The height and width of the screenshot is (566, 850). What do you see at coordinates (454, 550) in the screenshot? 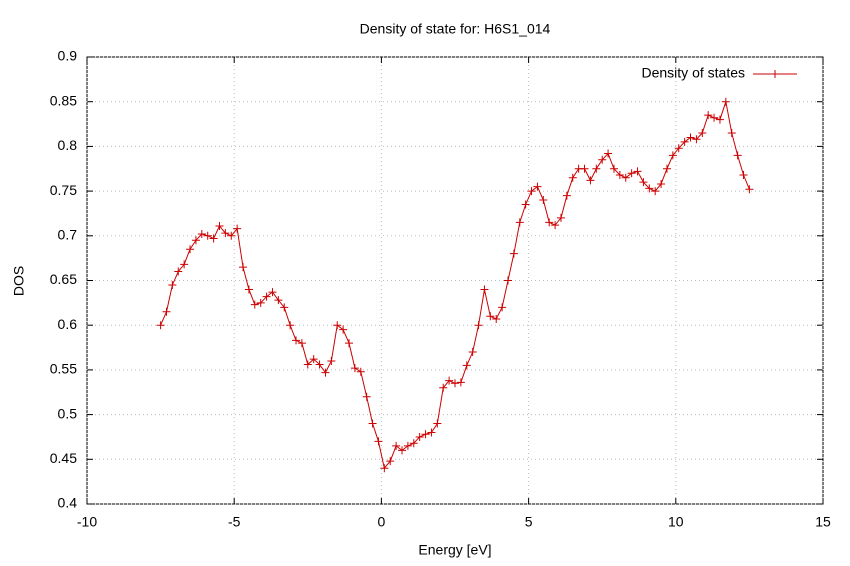
I see `x-axis-label: Energy [eV]` at bounding box center [454, 550].